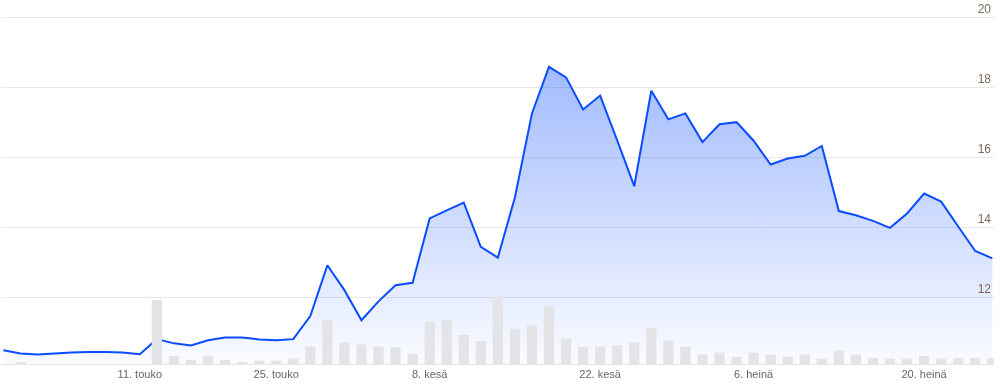 The width and height of the screenshot is (1002, 386). I want to click on y-tick-label: 16, so click(984, 149).